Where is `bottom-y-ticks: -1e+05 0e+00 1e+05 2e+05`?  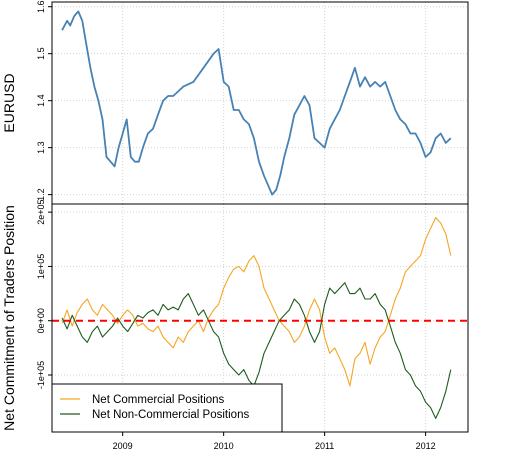
bottom-y-ticks: -1e+05 0e+00 1e+05 2e+05 is located at coordinates (44, 294).